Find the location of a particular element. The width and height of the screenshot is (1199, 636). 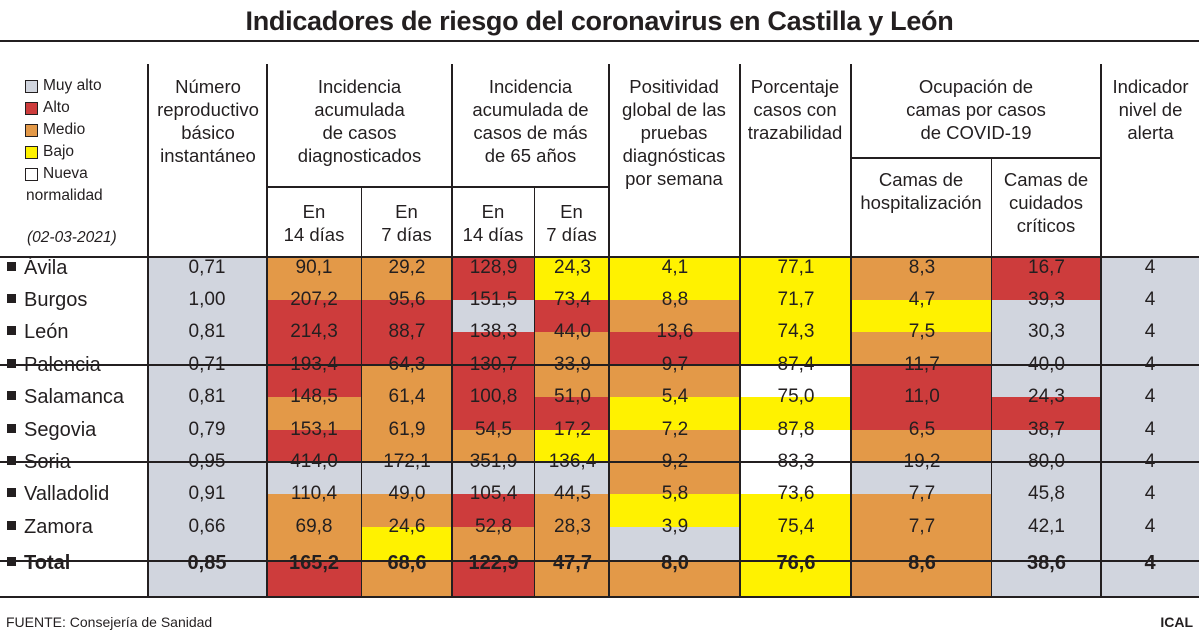

data-cell: 44,5 is located at coordinates (572, 493).